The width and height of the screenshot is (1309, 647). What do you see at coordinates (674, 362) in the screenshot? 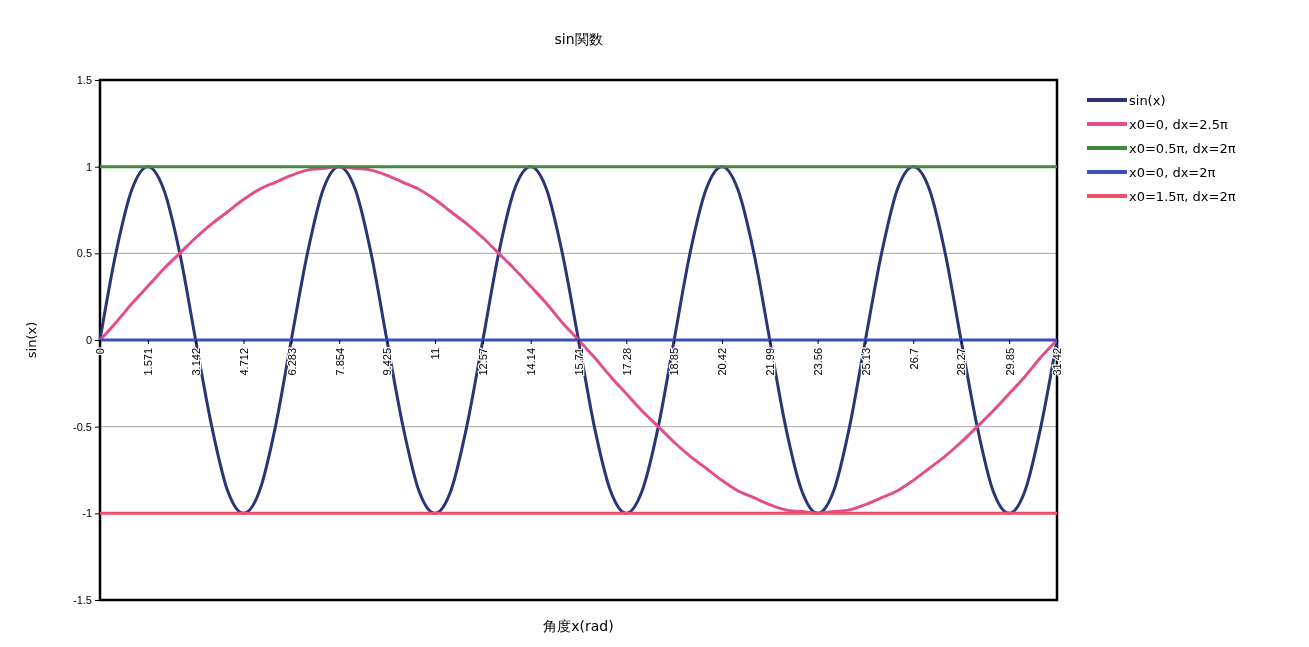
I see `x-tick-label: 18.85` at bounding box center [674, 362].